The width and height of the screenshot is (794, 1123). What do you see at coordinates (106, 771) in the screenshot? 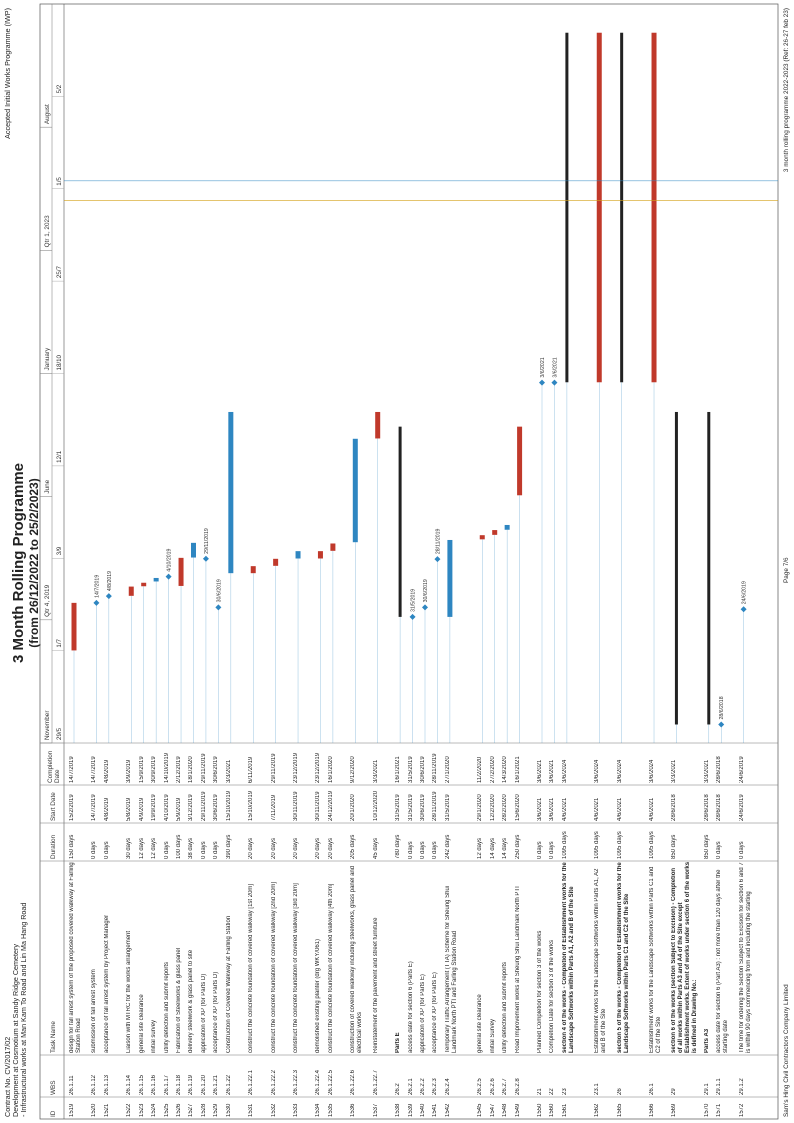
I see `row-completion: 4/8/2019` at bounding box center [106, 771].